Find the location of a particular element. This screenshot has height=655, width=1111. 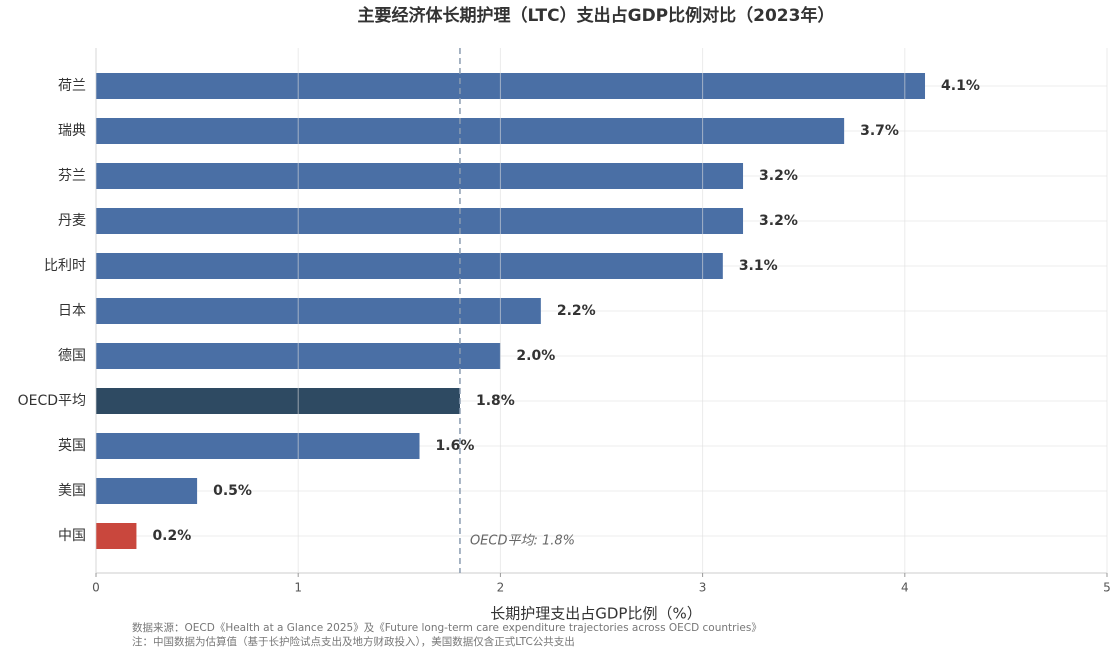

value-label: 0.5% is located at coordinates (232, 491).